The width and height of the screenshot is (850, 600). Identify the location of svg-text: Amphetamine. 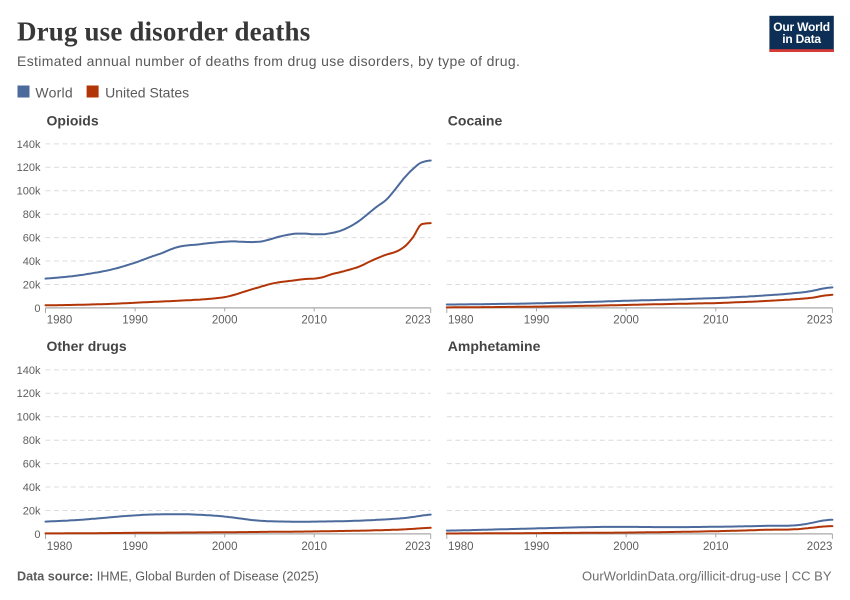
(494, 346).